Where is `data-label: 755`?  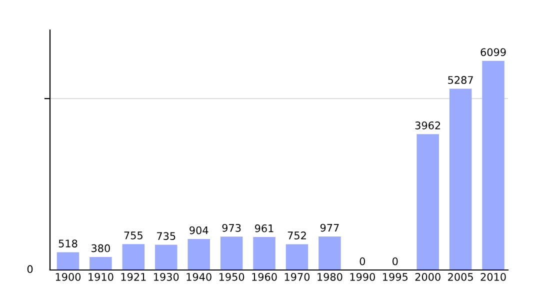
data-label: 755 is located at coordinates (133, 236).